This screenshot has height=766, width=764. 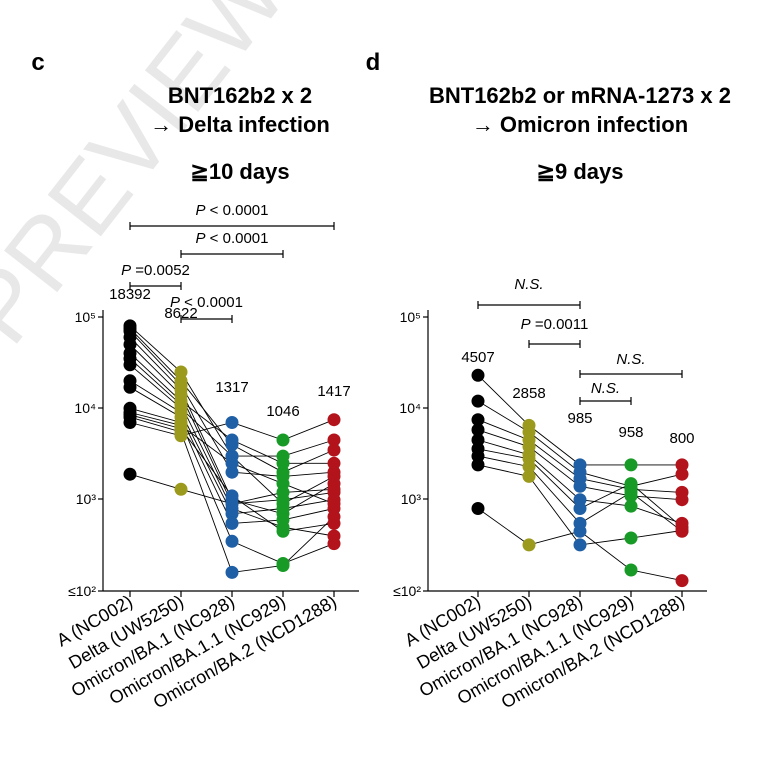 What do you see at coordinates (240, 124) in the screenshot?
I see `chart-title-line: → Delta infection` at bounding box center [240, 124].